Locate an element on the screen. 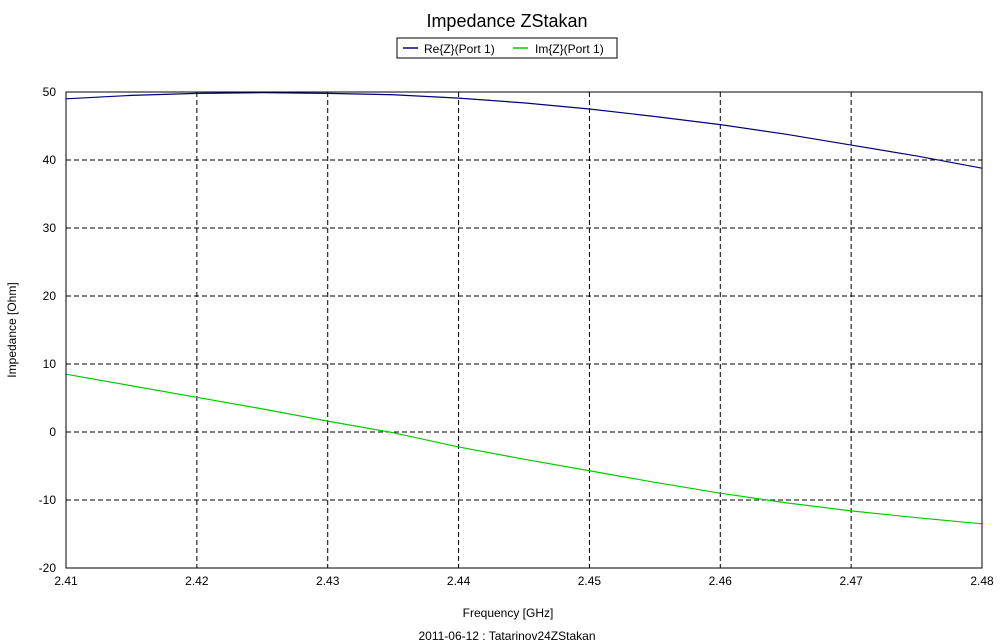  chart-title: Impedance ZStakan is located at coordinates (506, 21).